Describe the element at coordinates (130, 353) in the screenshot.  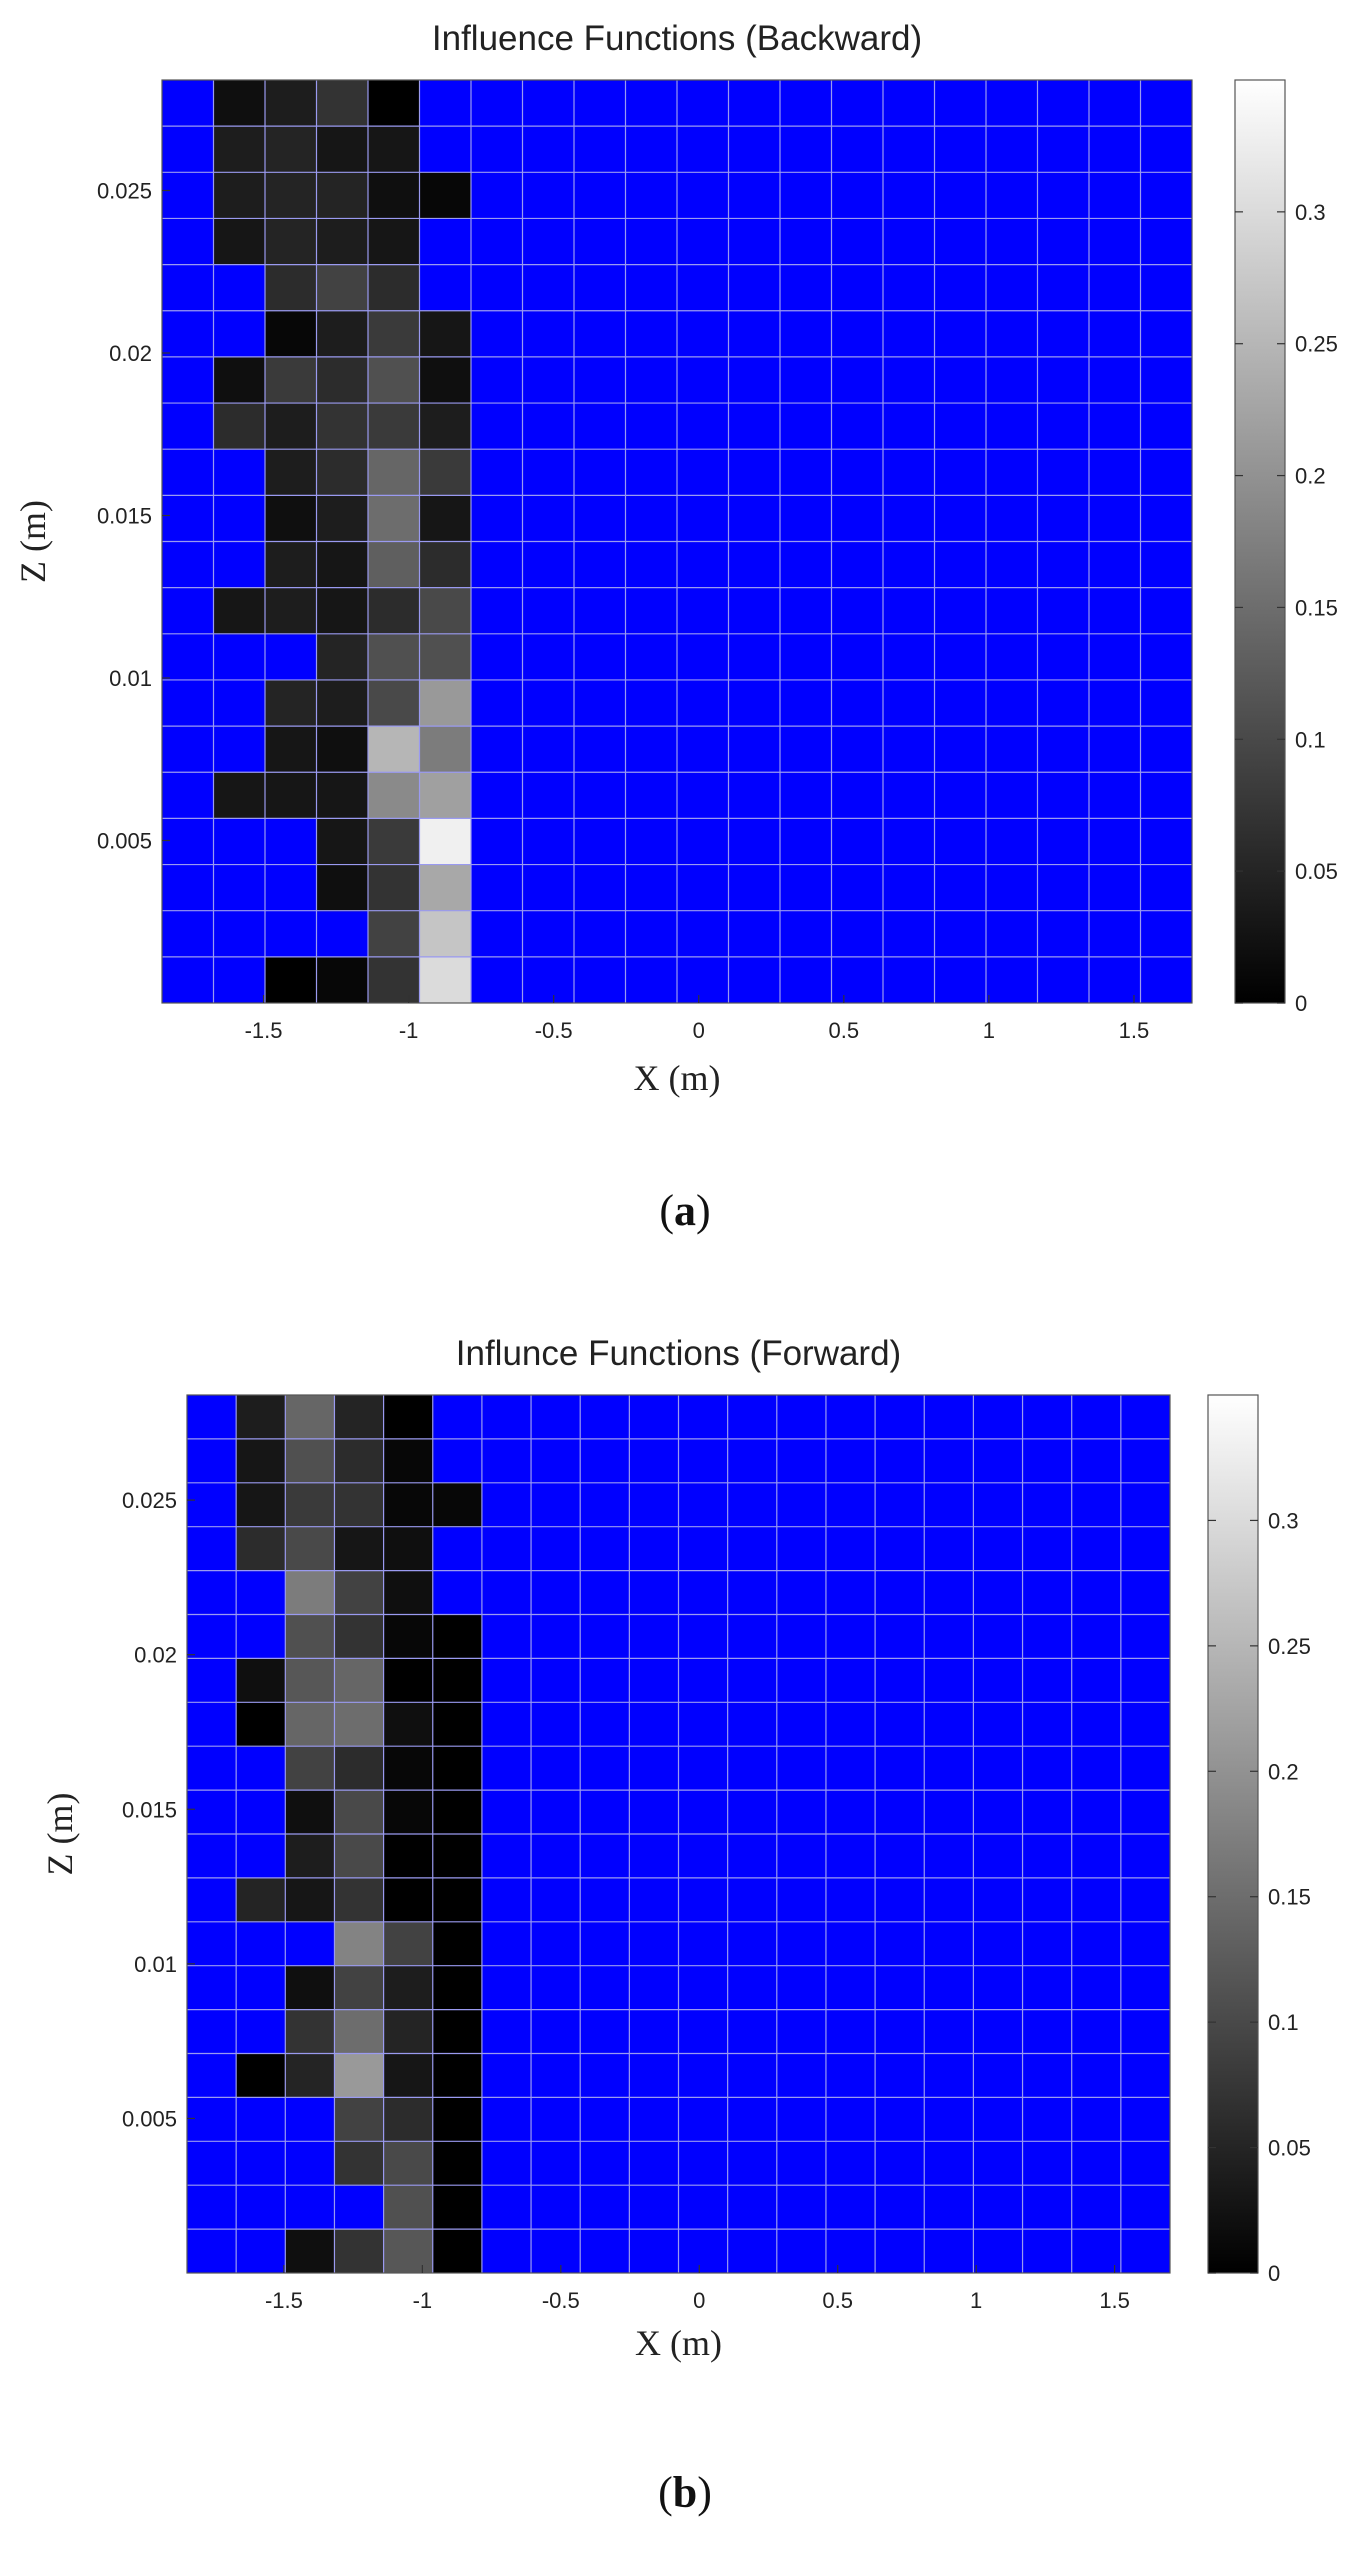
I see `y-tick-label: 0.02` at that location.